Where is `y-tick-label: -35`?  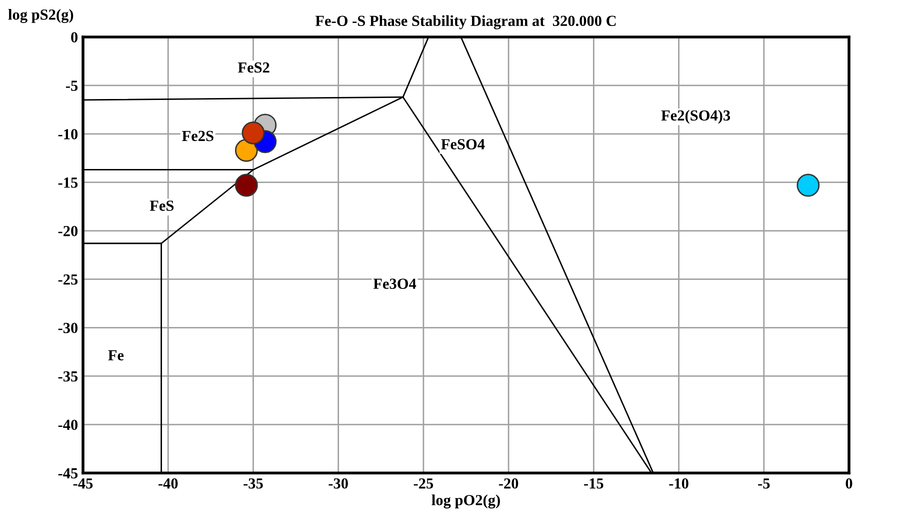 y-tick-label: -35 is located at coordinates (68, 376).